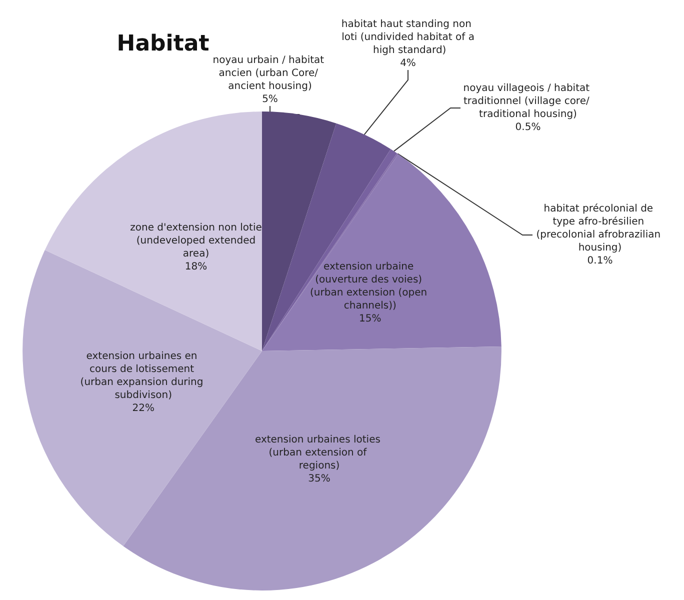  I want to click on data-label: 18%, so click(196, 267).